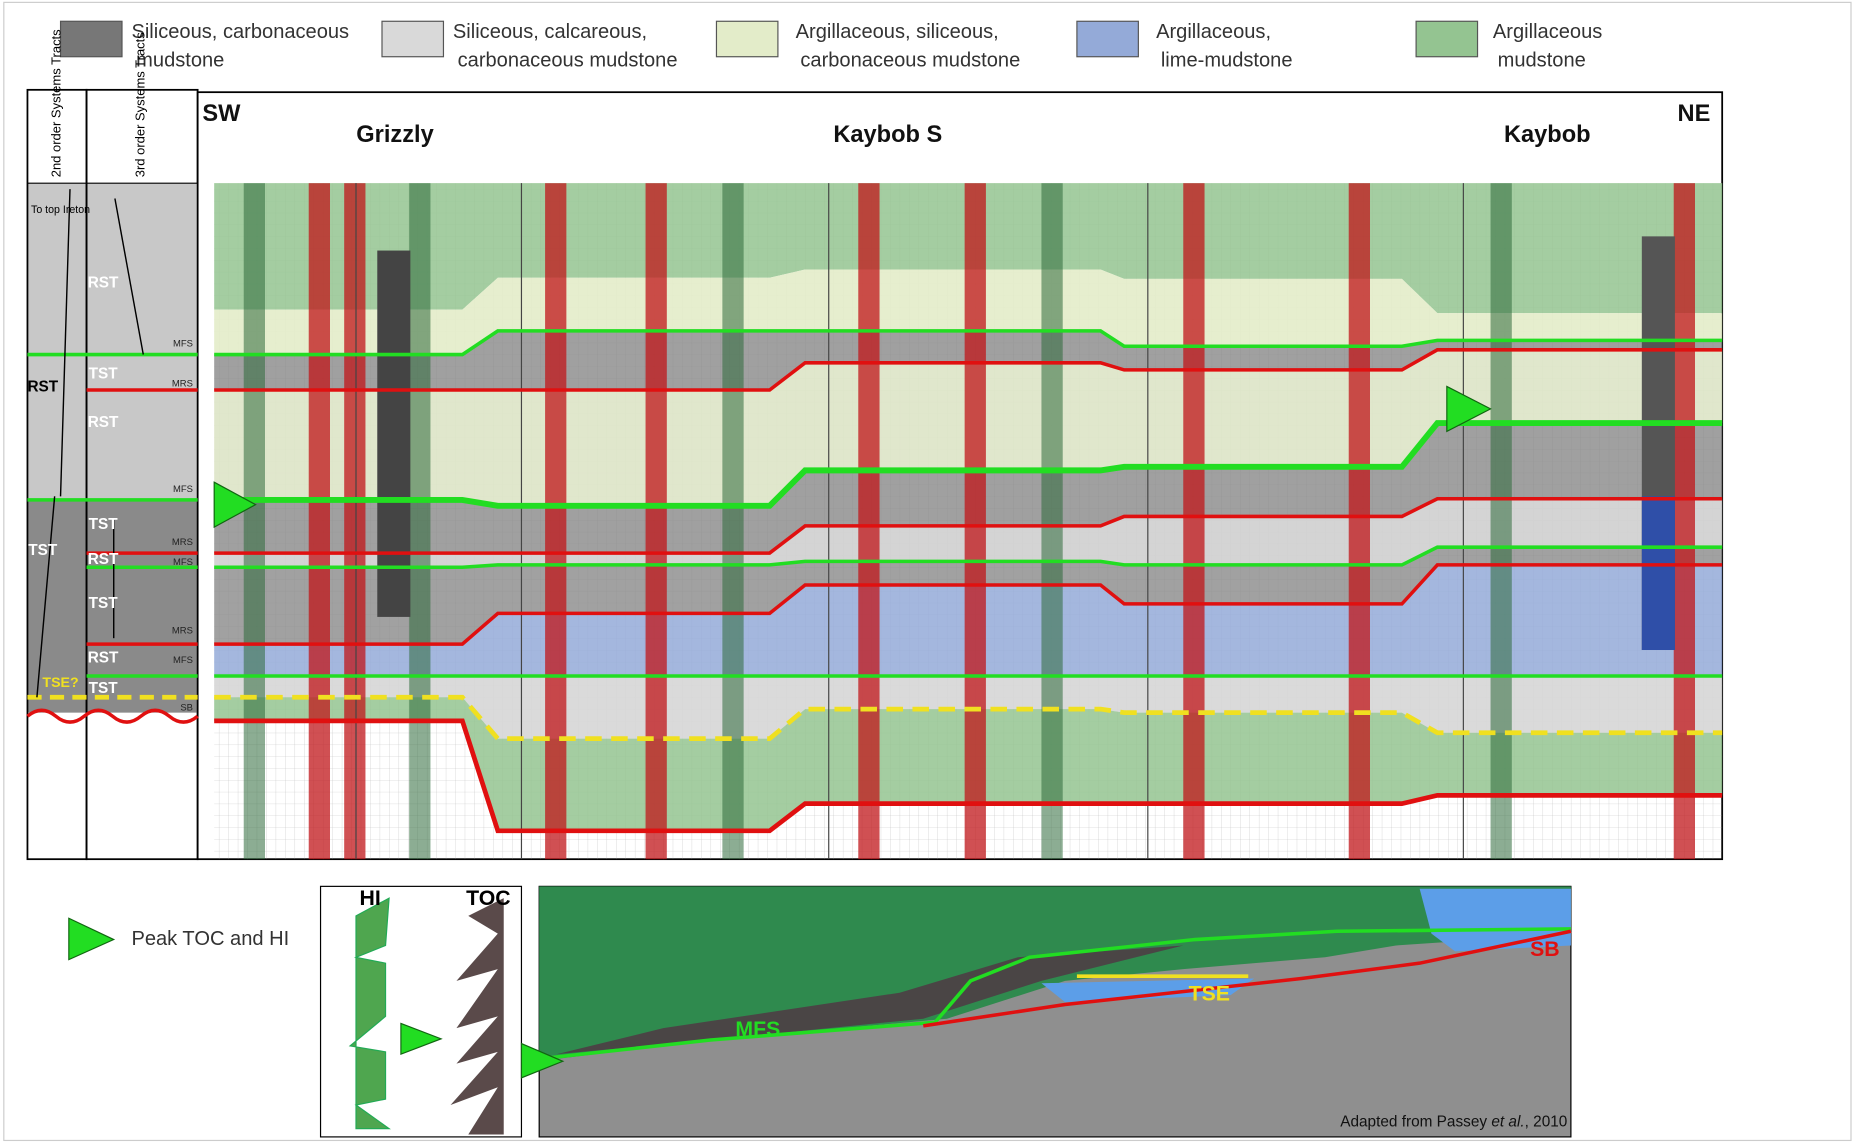  I want to click on col-box, so click(142, 474).